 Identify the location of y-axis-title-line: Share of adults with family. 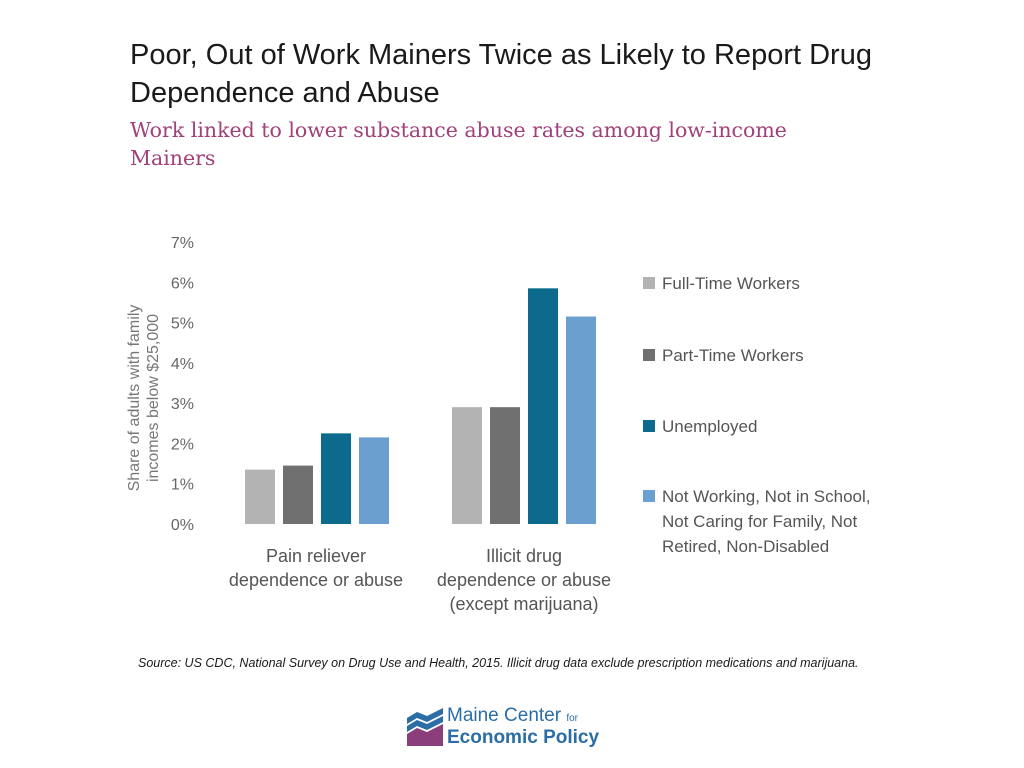
(134, 398).